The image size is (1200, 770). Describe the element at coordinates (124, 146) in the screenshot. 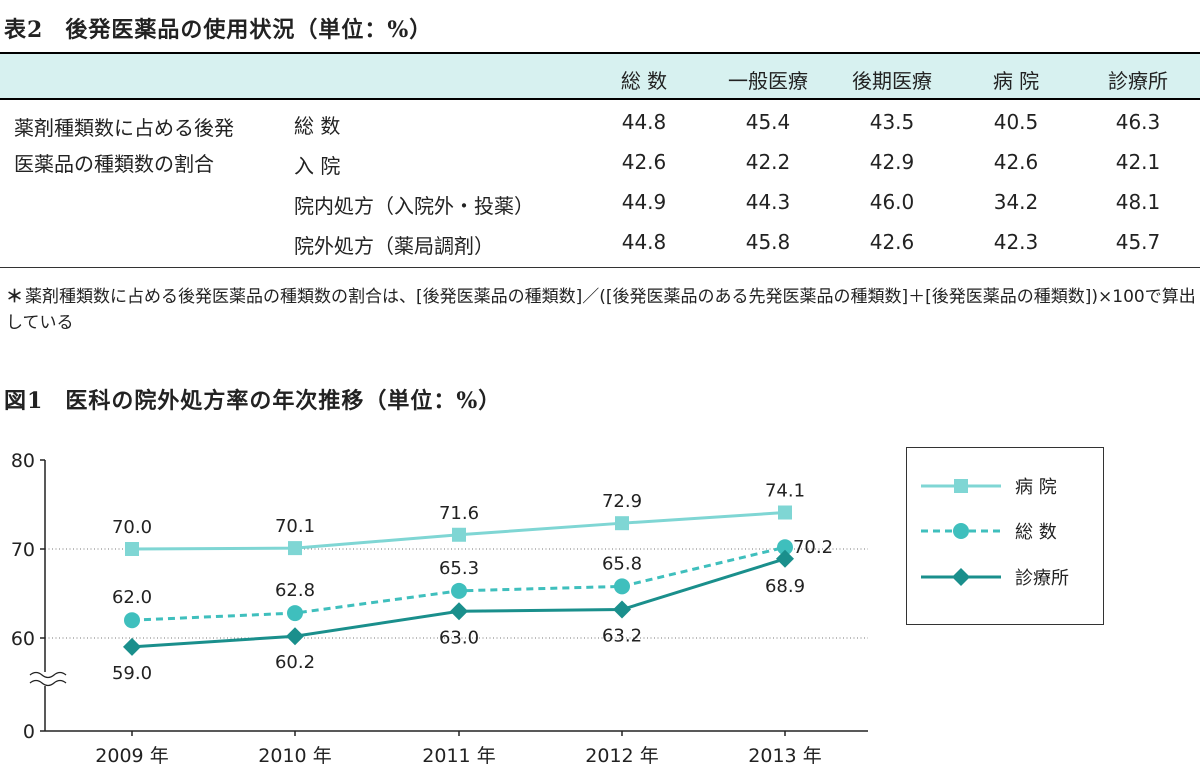

I see `row-group-label: 薬剤種類数に占める後発医薬品の種類数の割合` at that location.